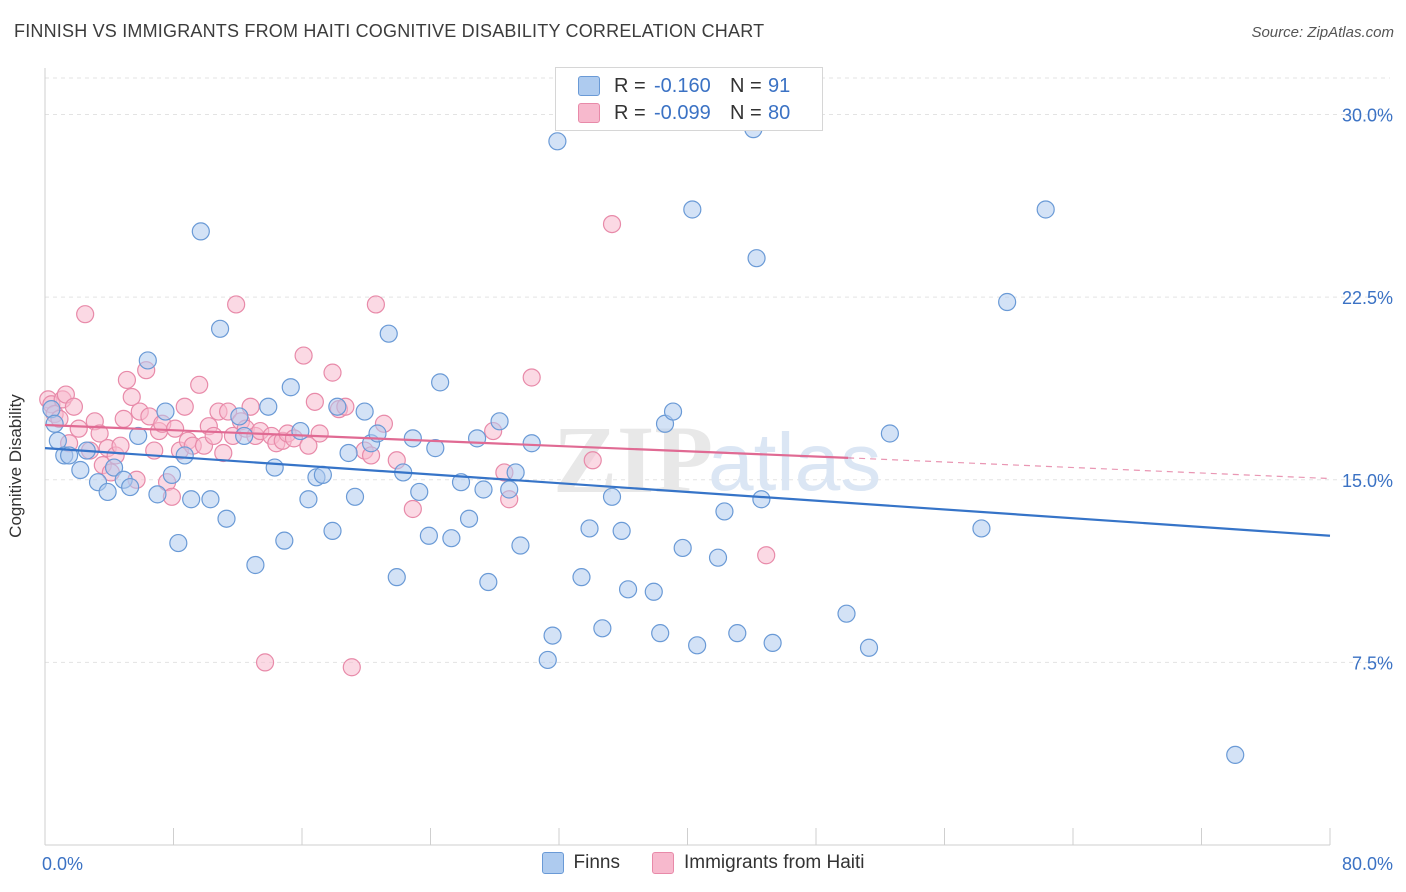 This screenshot has width=1406, height=892. I want to click on y-tick-label: 15.0%, so click(1367, 481).